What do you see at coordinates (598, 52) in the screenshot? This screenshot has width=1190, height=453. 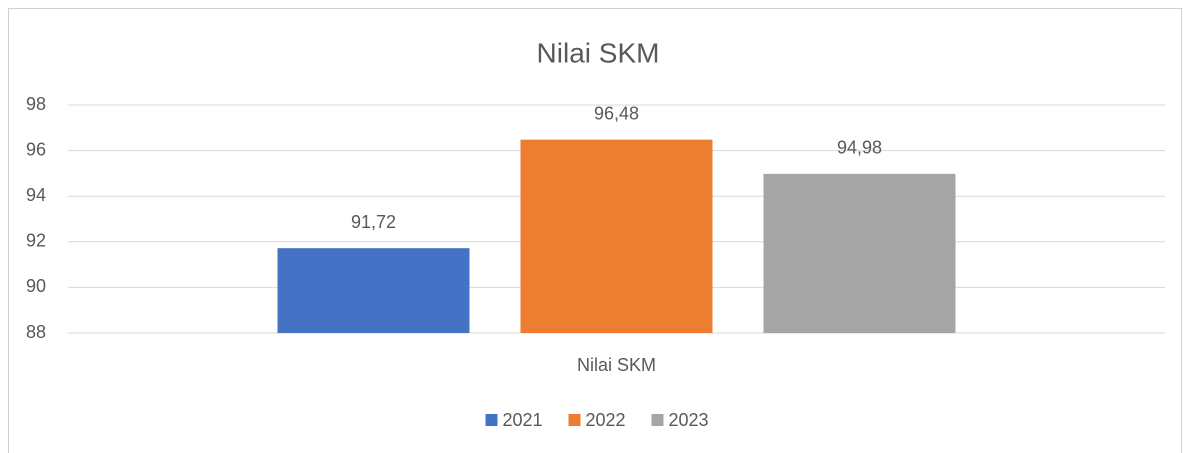 I see `chart-title: Nilai SKM` at bounding box center [598, 52].